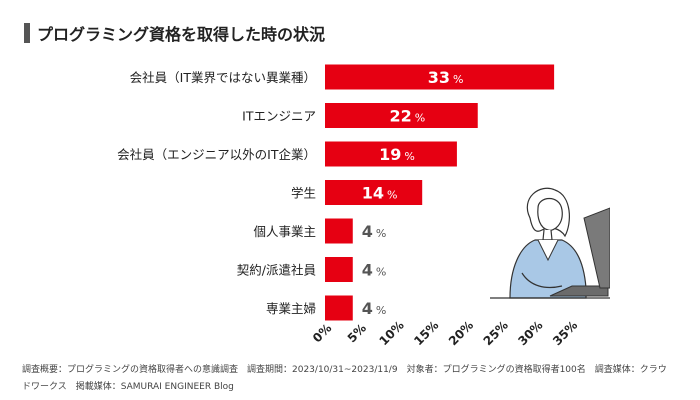 This screenshot has height=400, width=700. Describe the element at coordinates (550, 243) in the screenshot. I see `person-with-laptop-illustration` at that location.